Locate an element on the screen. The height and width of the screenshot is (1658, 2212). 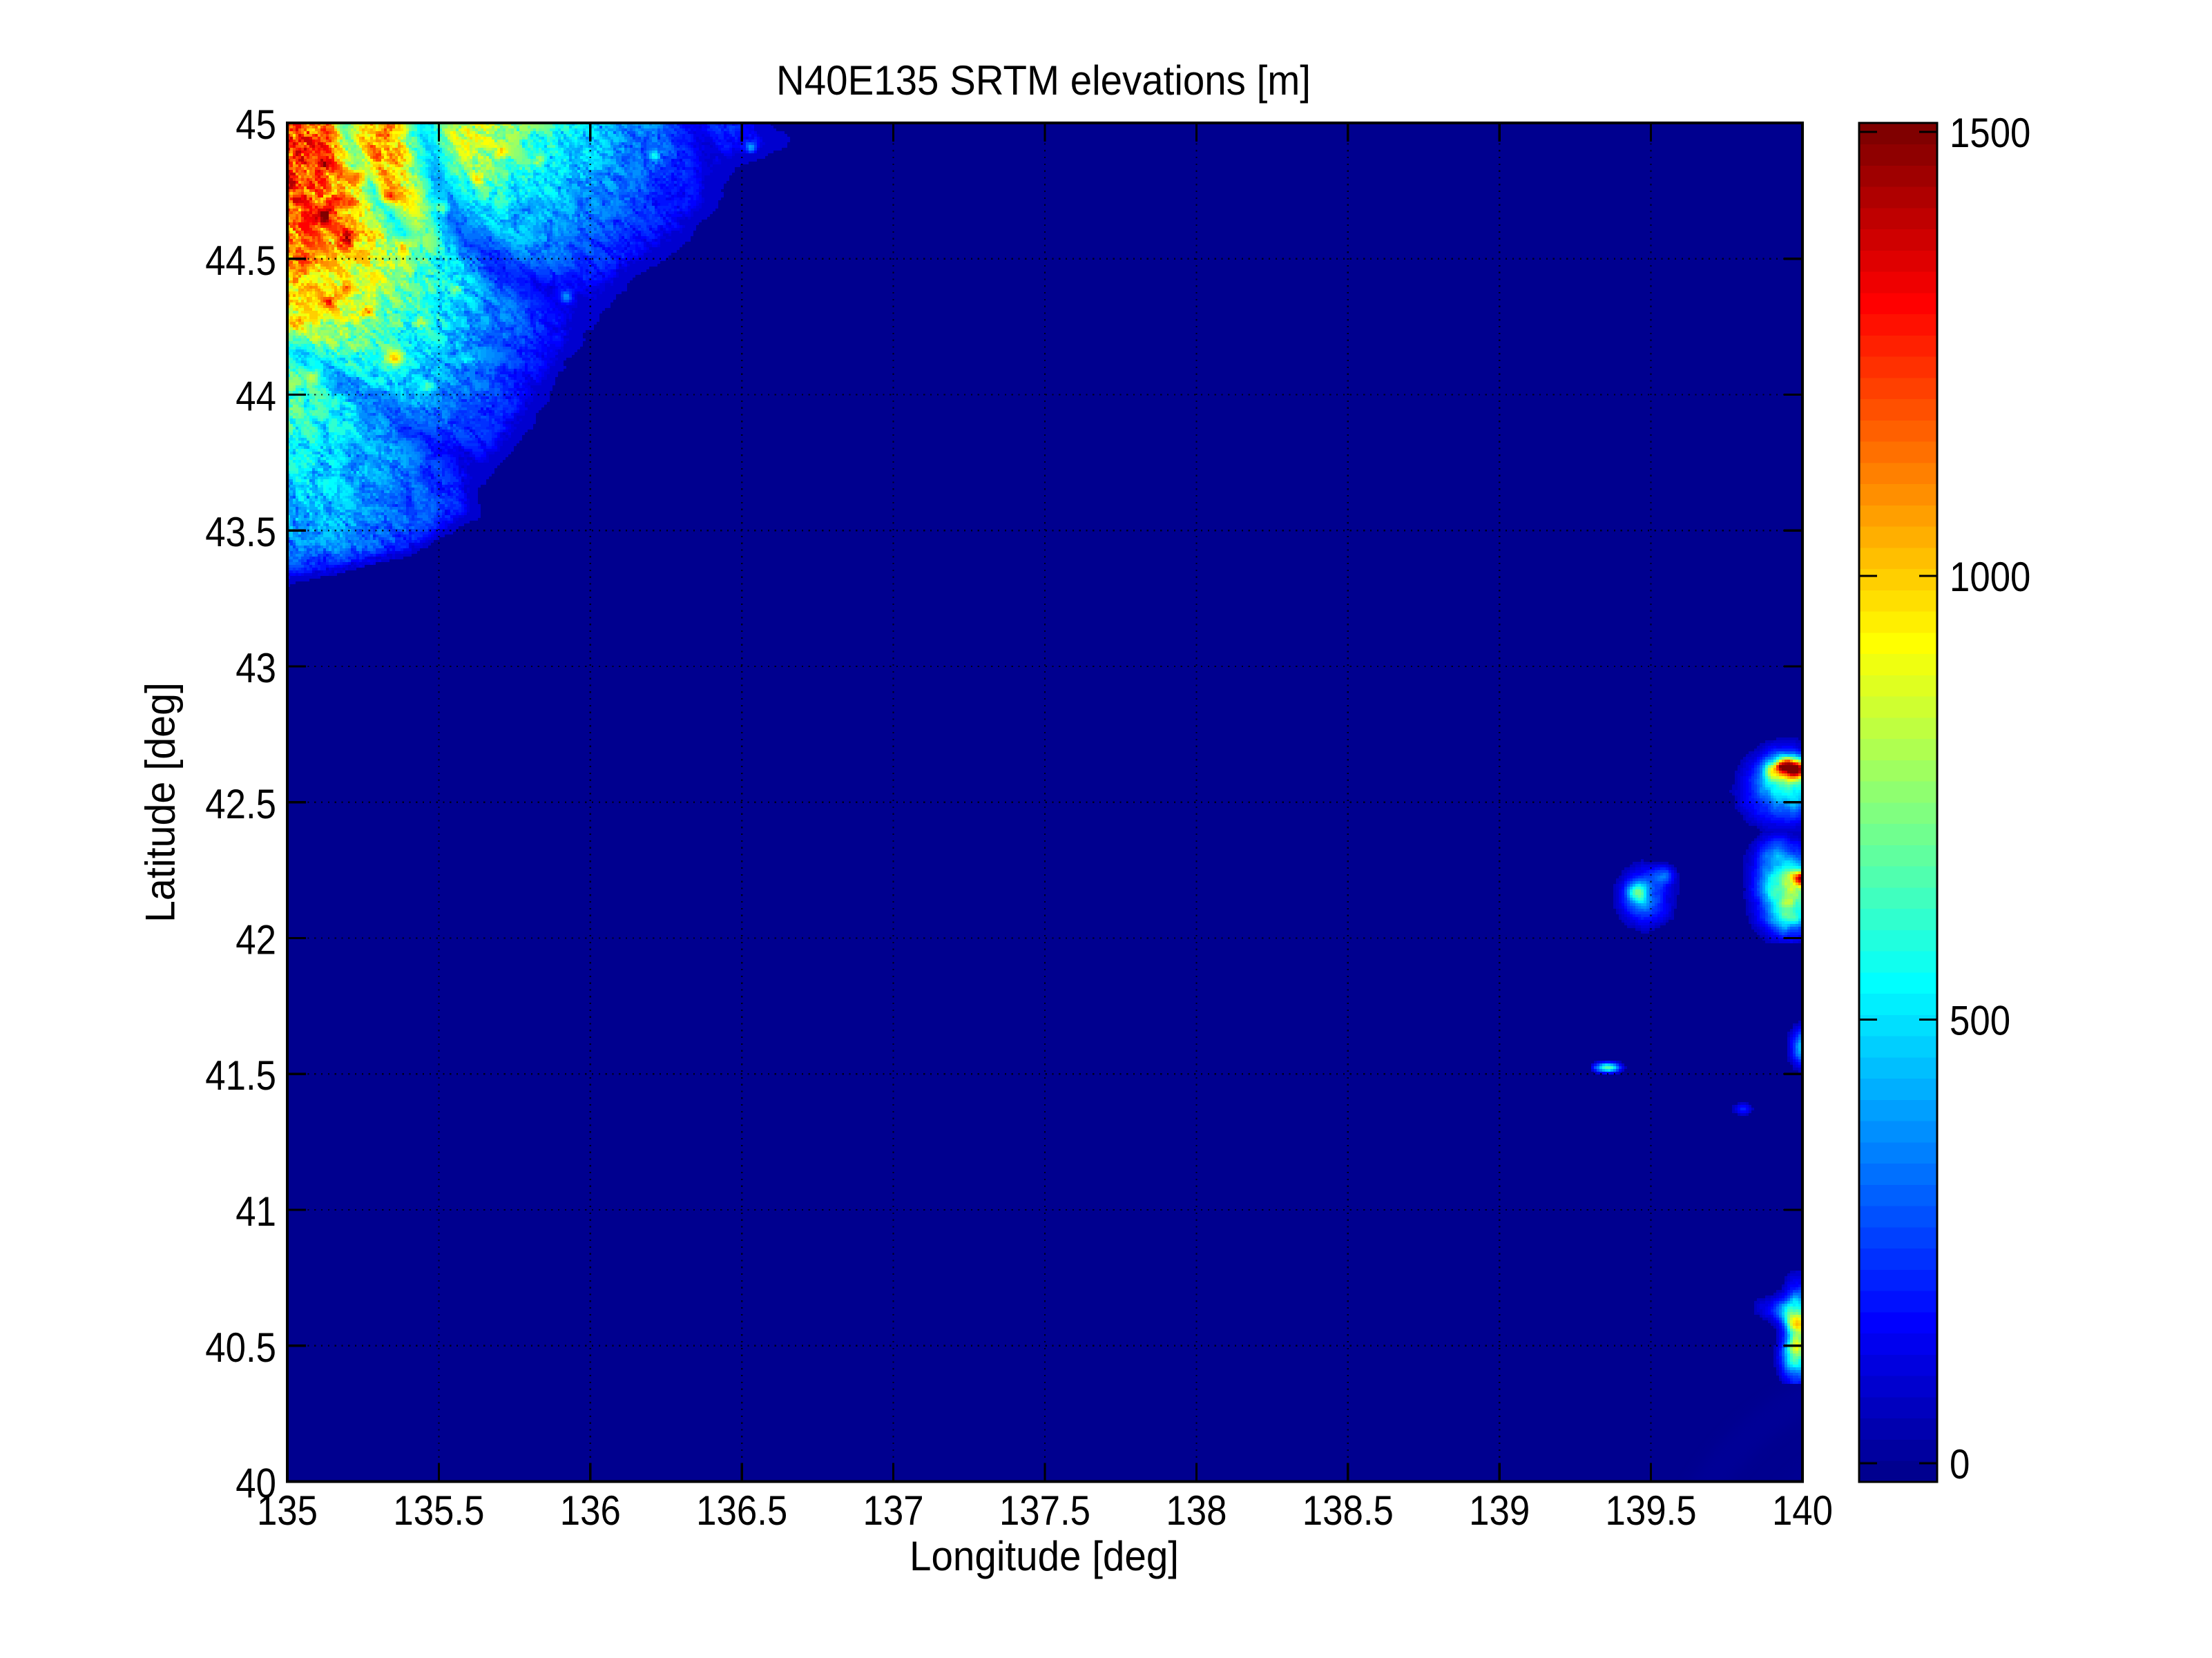
svg-text: 139.5 is located at coordinates (1651, 1510).